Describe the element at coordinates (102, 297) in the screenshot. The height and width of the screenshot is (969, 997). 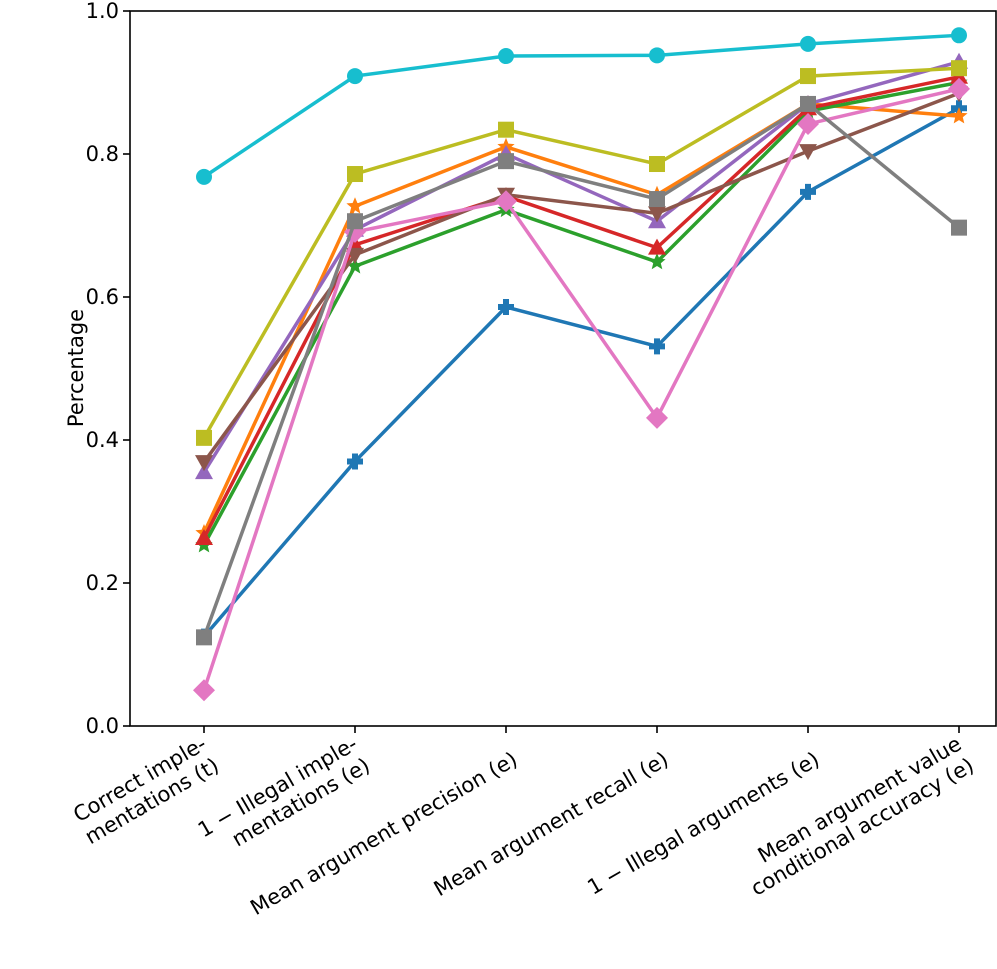
I see `y-tick-label: 0.6` at that location.